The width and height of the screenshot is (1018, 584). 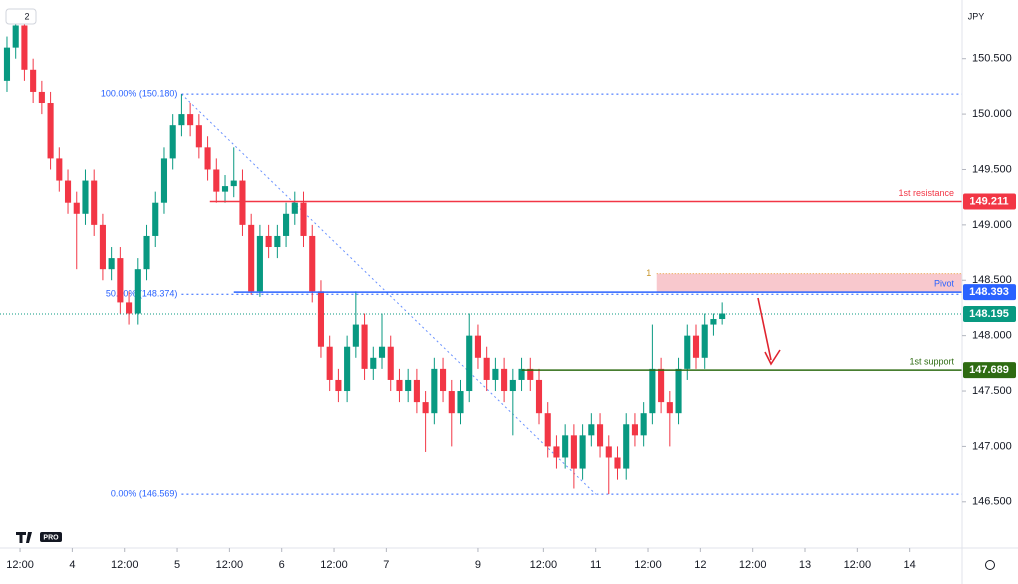 What do you see at coordinates (992, 336) in the screenshot?
I see `y-tick-label: 148.000` at bounding box center [992, 336].